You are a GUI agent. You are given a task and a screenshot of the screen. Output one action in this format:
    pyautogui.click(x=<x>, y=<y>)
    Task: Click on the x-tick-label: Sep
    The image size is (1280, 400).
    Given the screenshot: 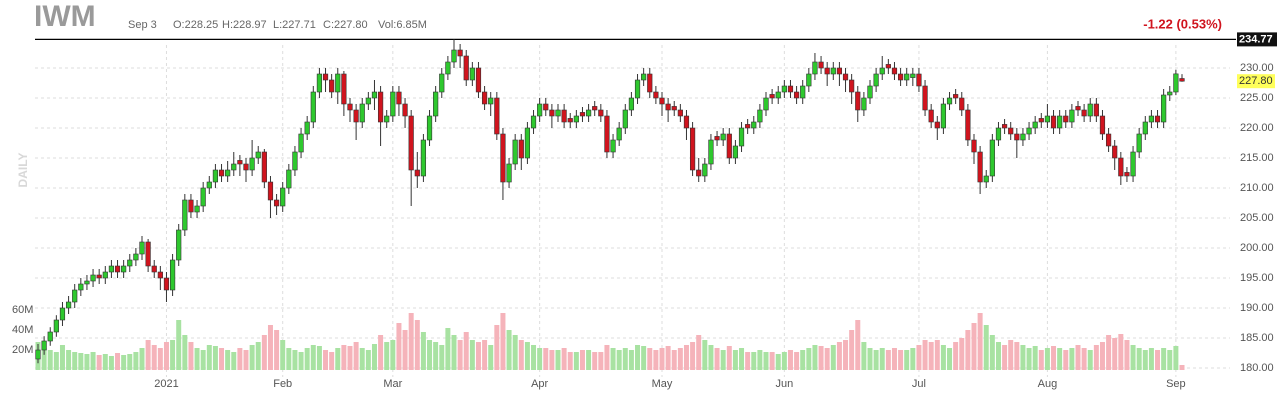 What is the action you would take?
    pyautogui.click(x=1176, y=384)
    